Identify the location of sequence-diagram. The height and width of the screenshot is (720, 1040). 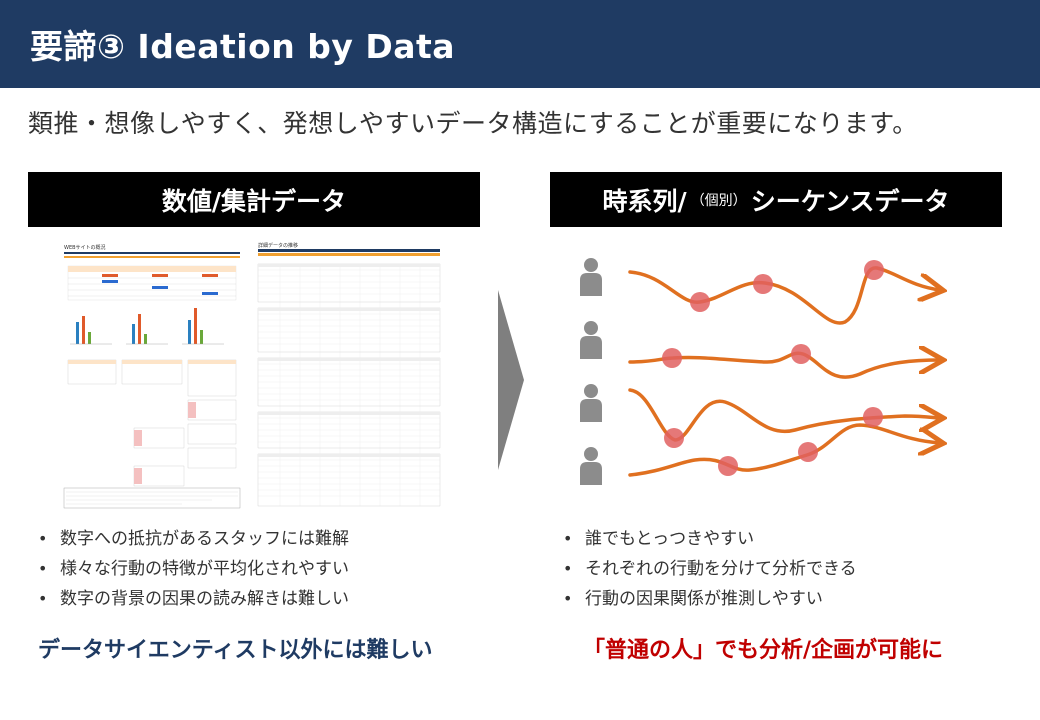
(782, 371).